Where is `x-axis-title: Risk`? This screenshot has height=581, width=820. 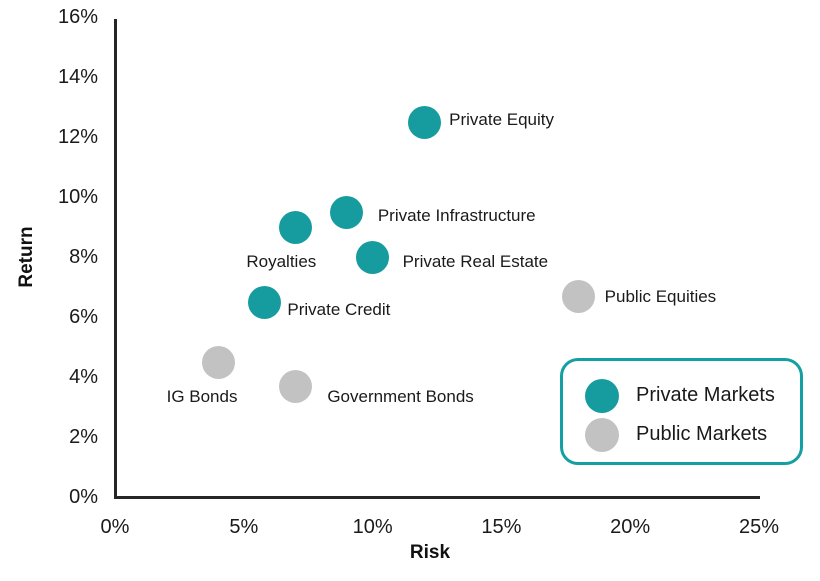
x-axis-title: Risk is located at coordinates (430, 552).